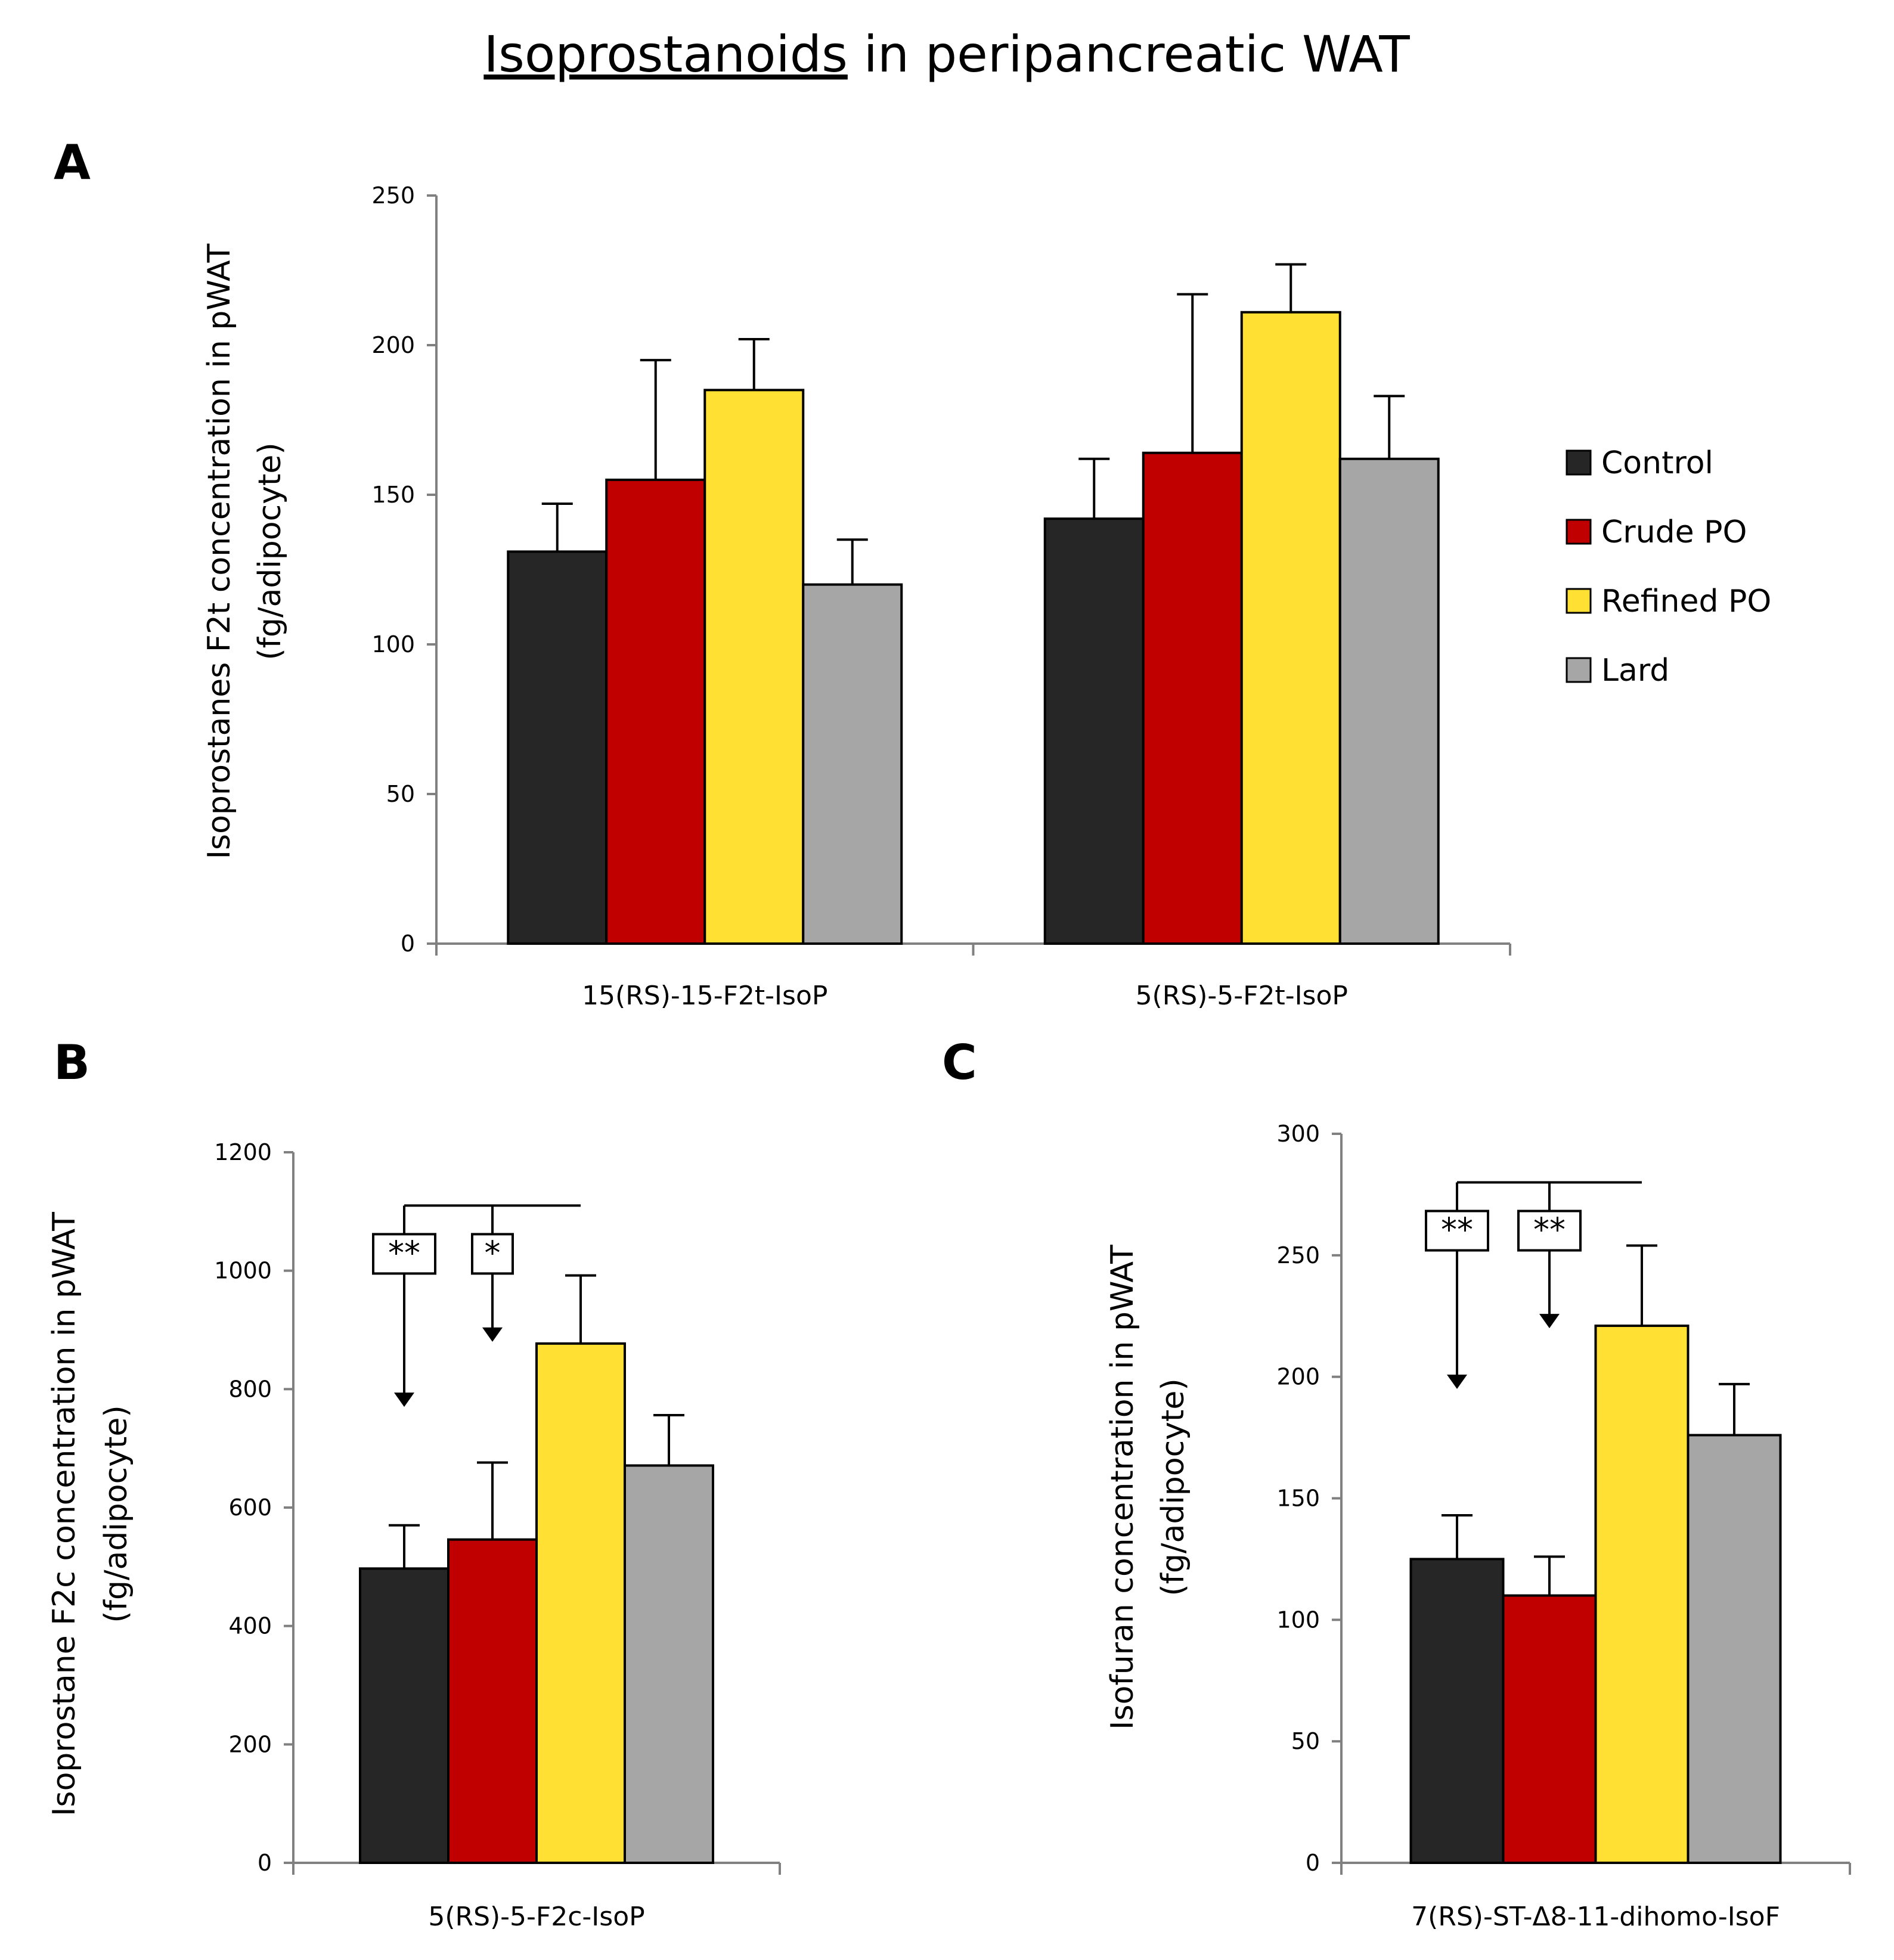 This screenshot has height=1960, width=1894. Describe the element at coordinates (116, 1514) in the screenshot. I see `chart-b-ylabel-line2: (fg/adipocyte)` at that location.